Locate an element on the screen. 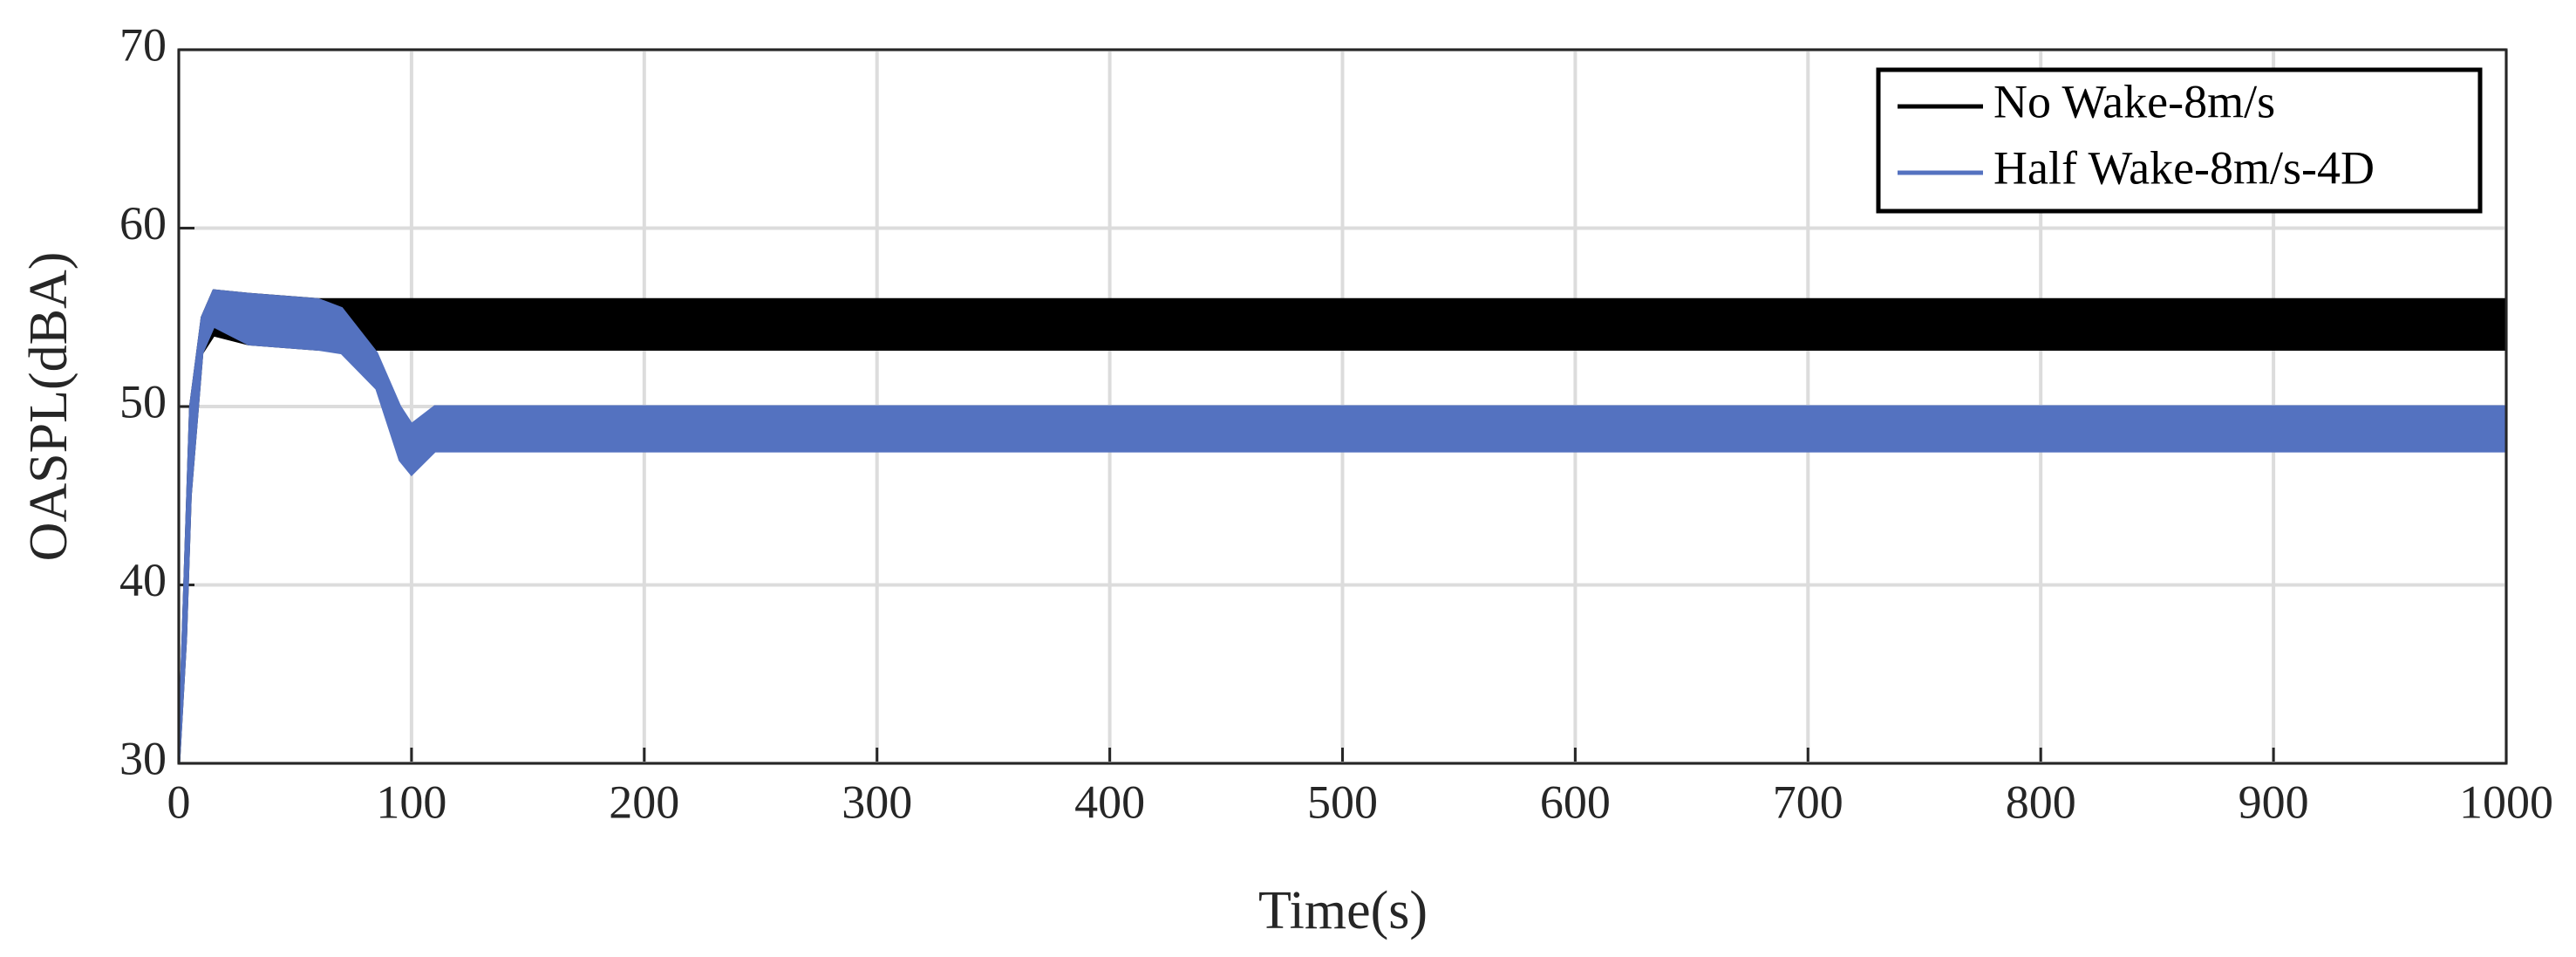 This screenshot has height=957, width=2576. legend-label: Half Wake-8m/s-4D is located at coordinates (2184, 167).